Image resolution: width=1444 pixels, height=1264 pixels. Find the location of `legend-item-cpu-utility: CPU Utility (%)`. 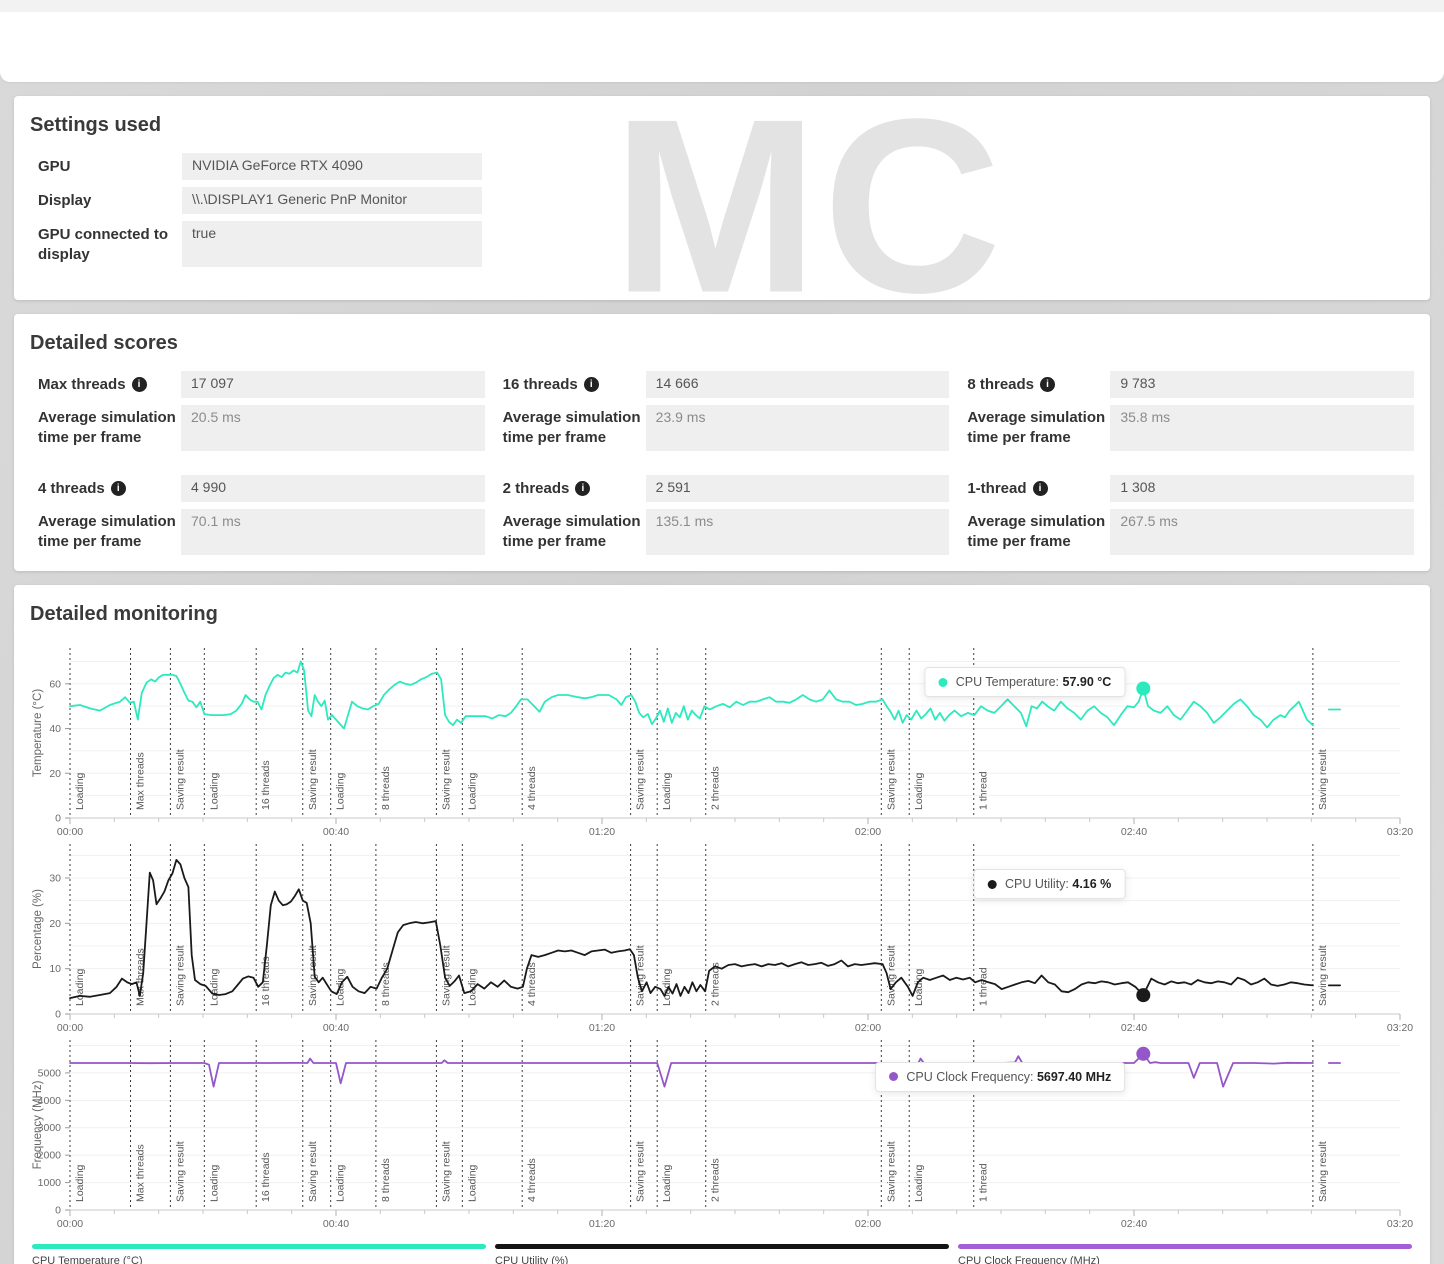

legend-item-cpu-utility: CPU Utility (%) is located at coordinates (722, 1254).